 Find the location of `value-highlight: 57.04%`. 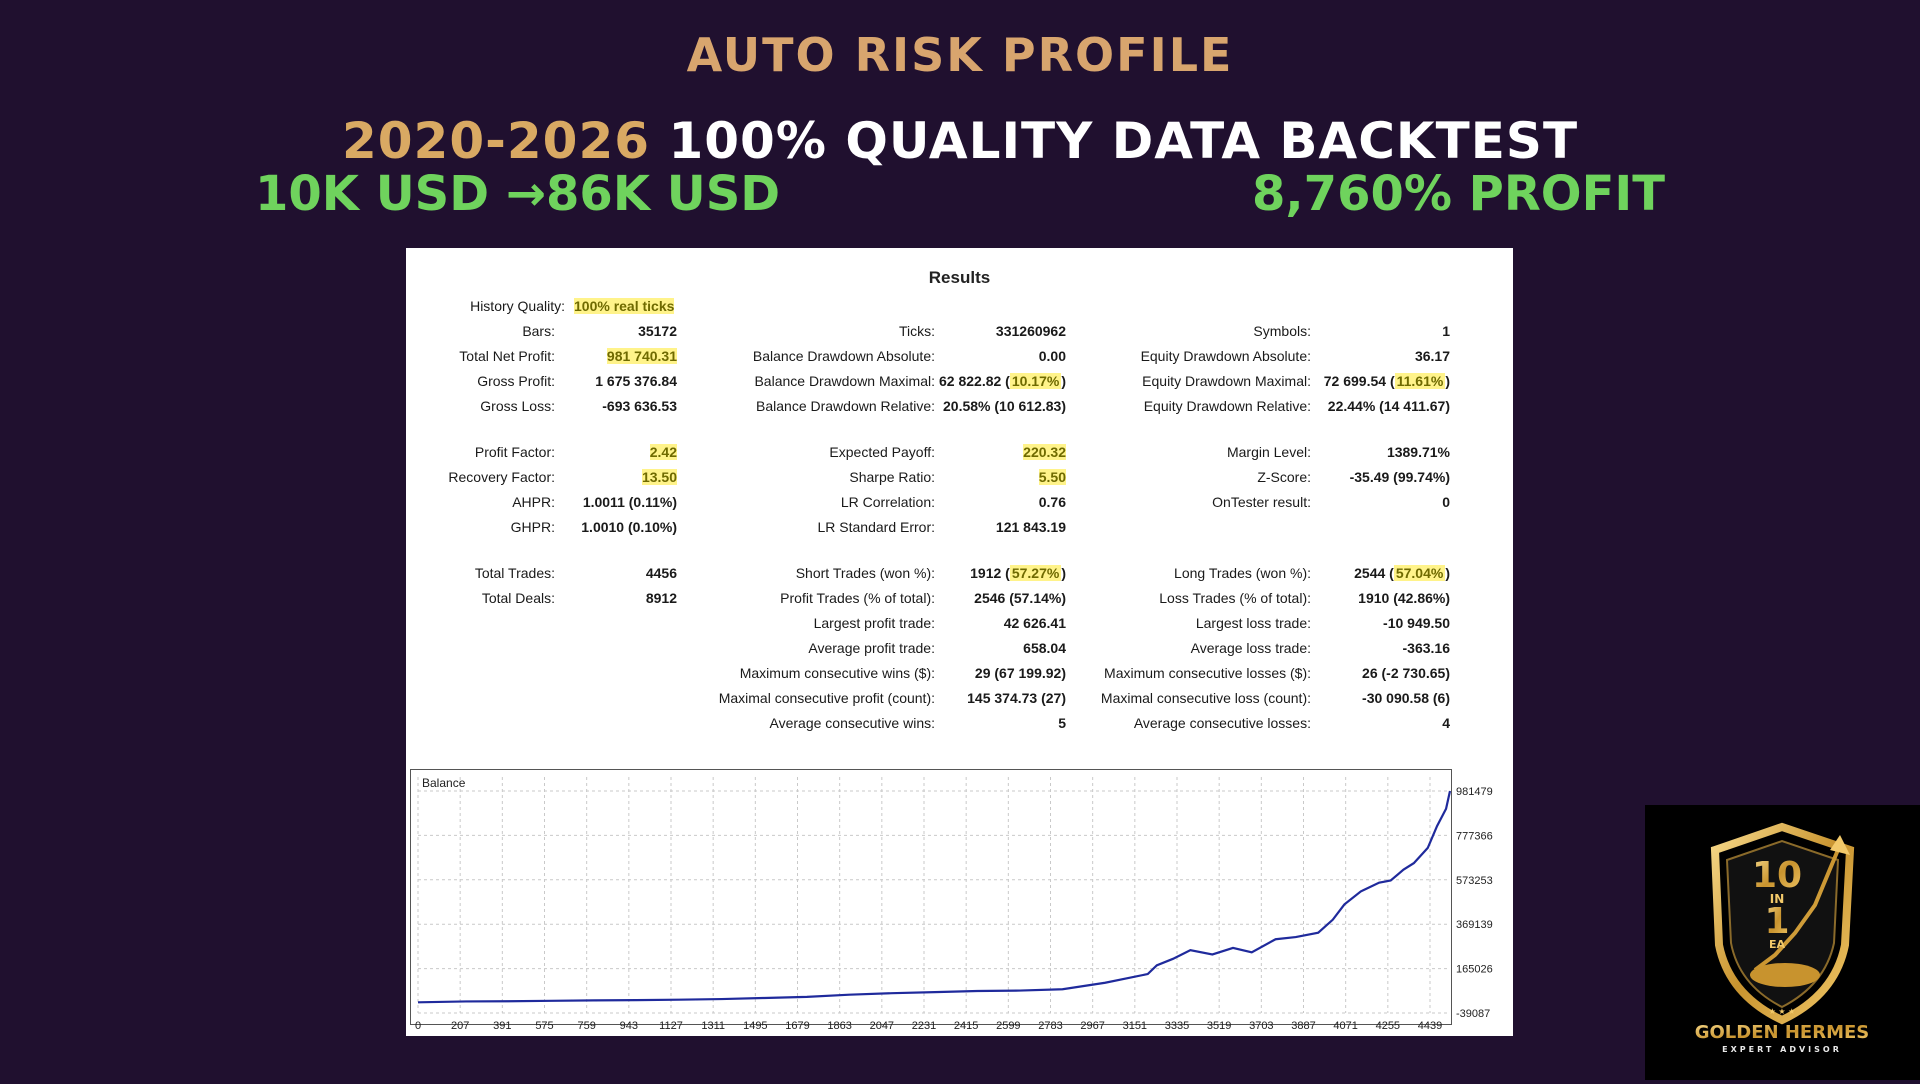

value-highlight: 57.04% is located at coordinates (1419, 573).